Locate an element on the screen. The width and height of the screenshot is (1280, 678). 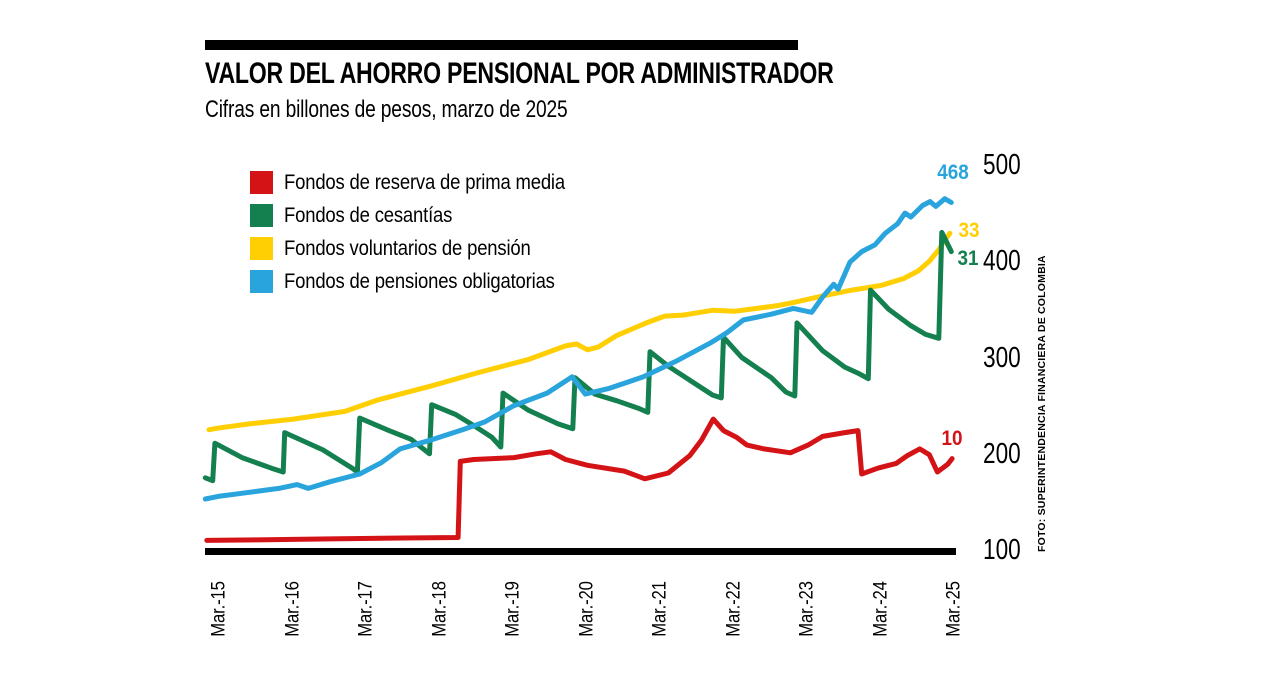
x-axis-label-text: Mar.-25 is located at coordinates (954, 609).